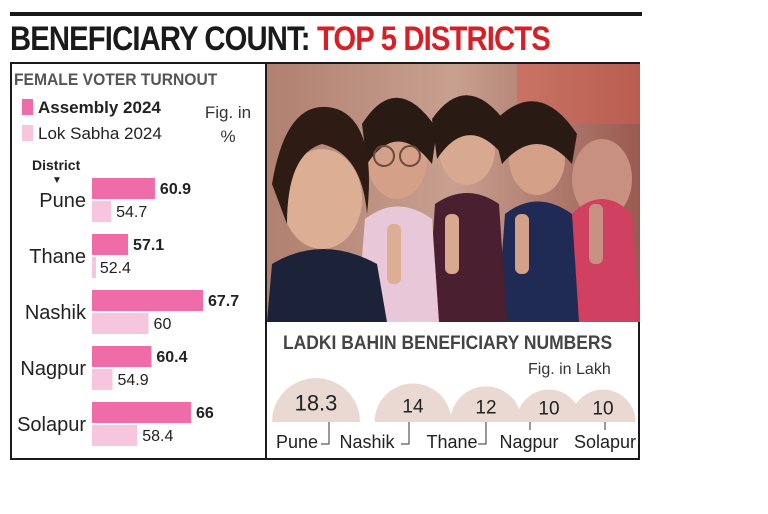 The height and width of the screenshot is (514, 768). I want to click on legend-label-lok-sabha: Lok Sabha 2024, so click(100, 133).